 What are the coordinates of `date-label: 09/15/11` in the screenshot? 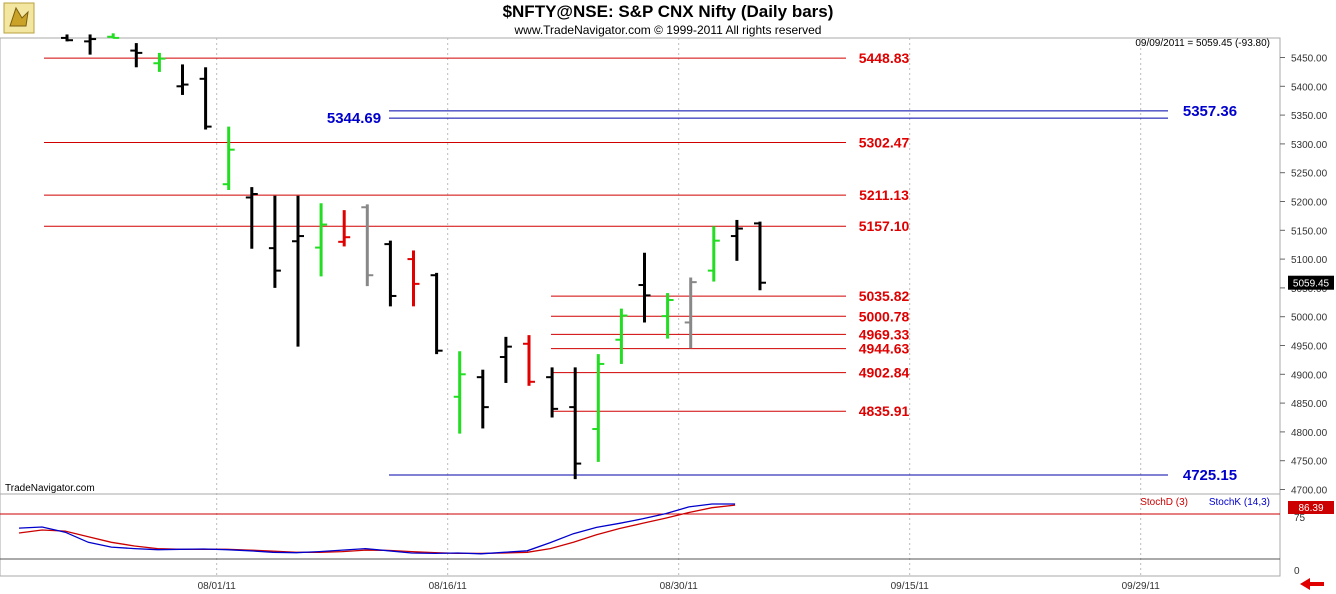 It's located at (910, 586).